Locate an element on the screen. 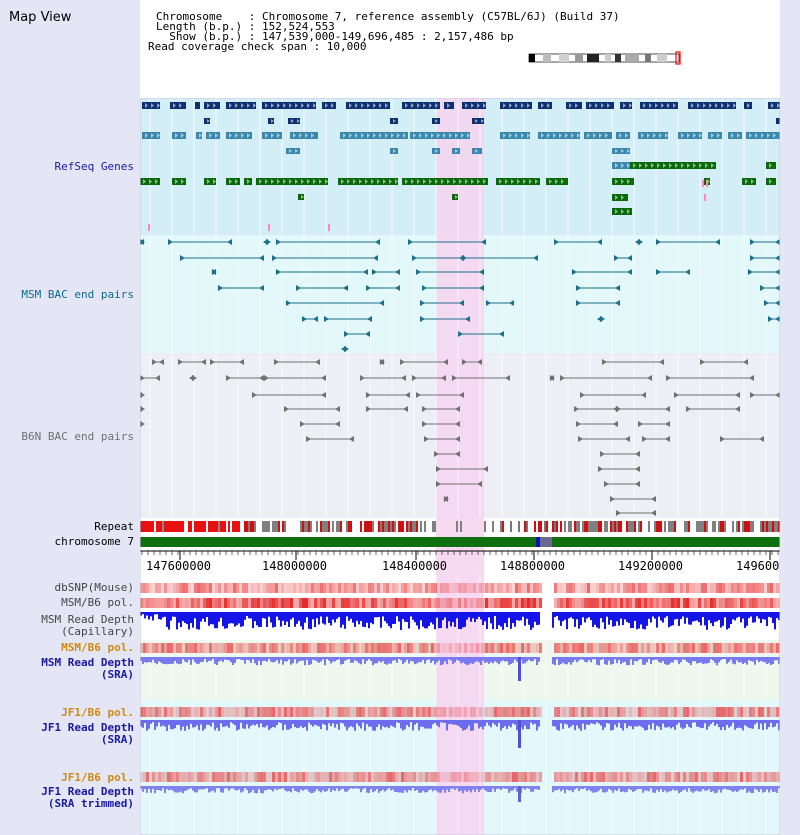 The image size is (800, 835). jf1-read-depth-trimmed-sublabel: (SRA trimmed) is located at coordinates (90, 803).